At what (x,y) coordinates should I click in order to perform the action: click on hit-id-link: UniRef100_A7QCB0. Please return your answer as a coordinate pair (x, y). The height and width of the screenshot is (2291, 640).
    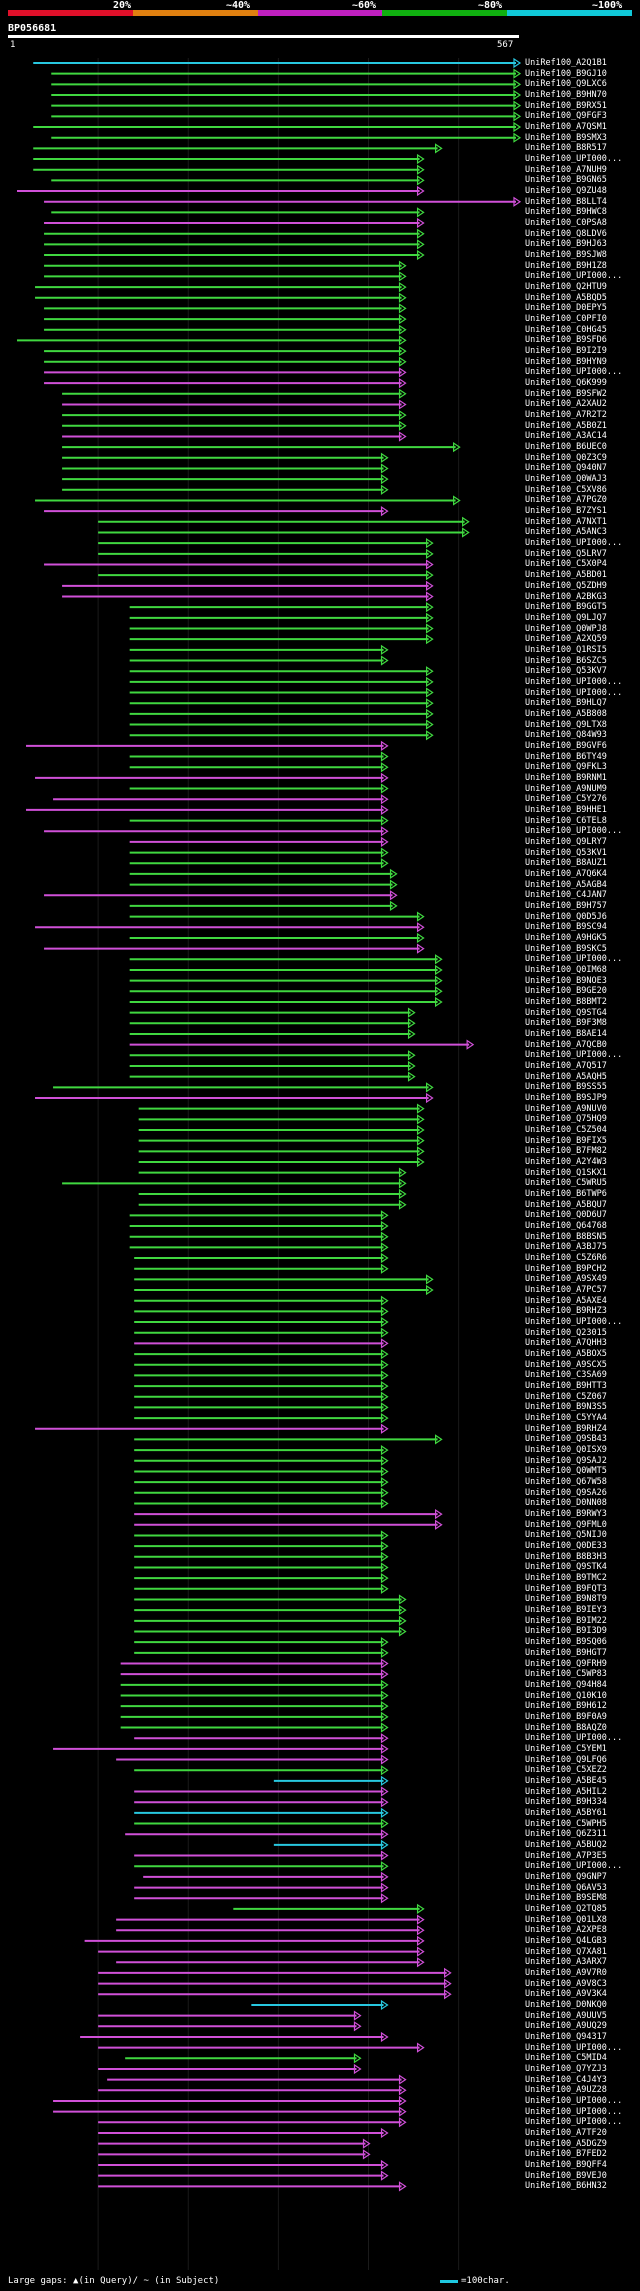
    Looking at the image, I should click on (566, 1044).